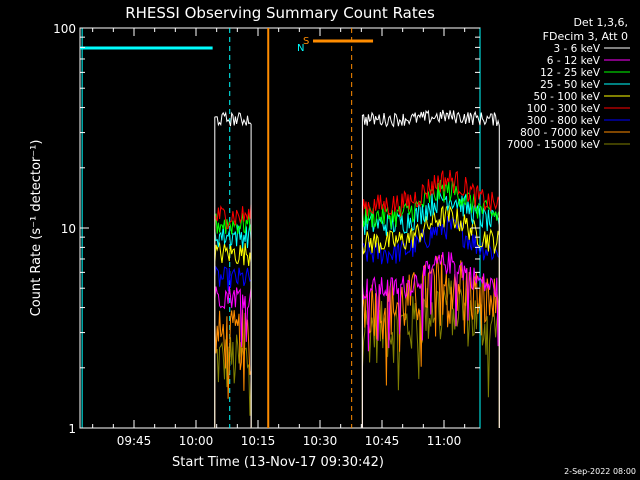  What do you see at coordinates (320, 441) in the screenshot?
I see `x-tick-label: 10:30` at bounding box center [320, 441].